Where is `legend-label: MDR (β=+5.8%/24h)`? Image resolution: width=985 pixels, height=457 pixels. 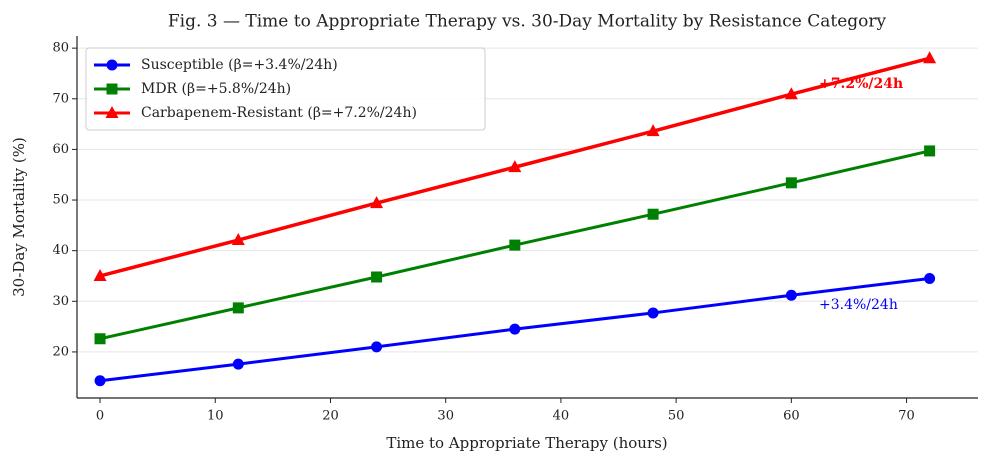
legend-label: MDR (β=+5.8%/24h) is located at coordinates (216, 89).